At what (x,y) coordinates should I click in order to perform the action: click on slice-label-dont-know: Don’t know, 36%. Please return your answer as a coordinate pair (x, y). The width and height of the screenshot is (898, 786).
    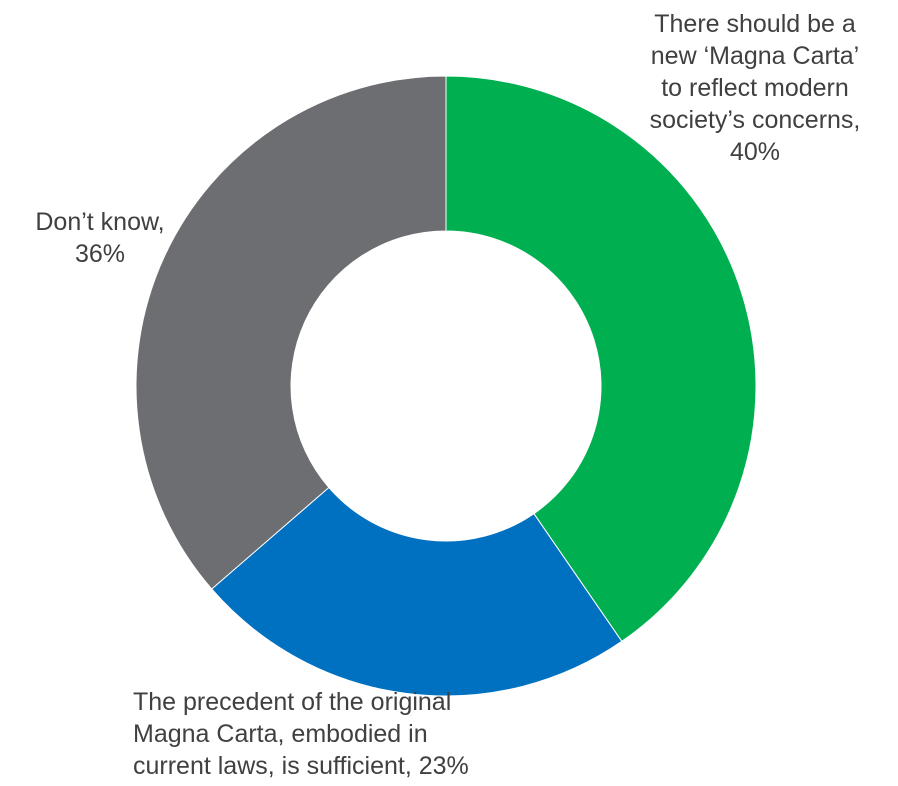
    Looking at the image, I should click on (100, 238).